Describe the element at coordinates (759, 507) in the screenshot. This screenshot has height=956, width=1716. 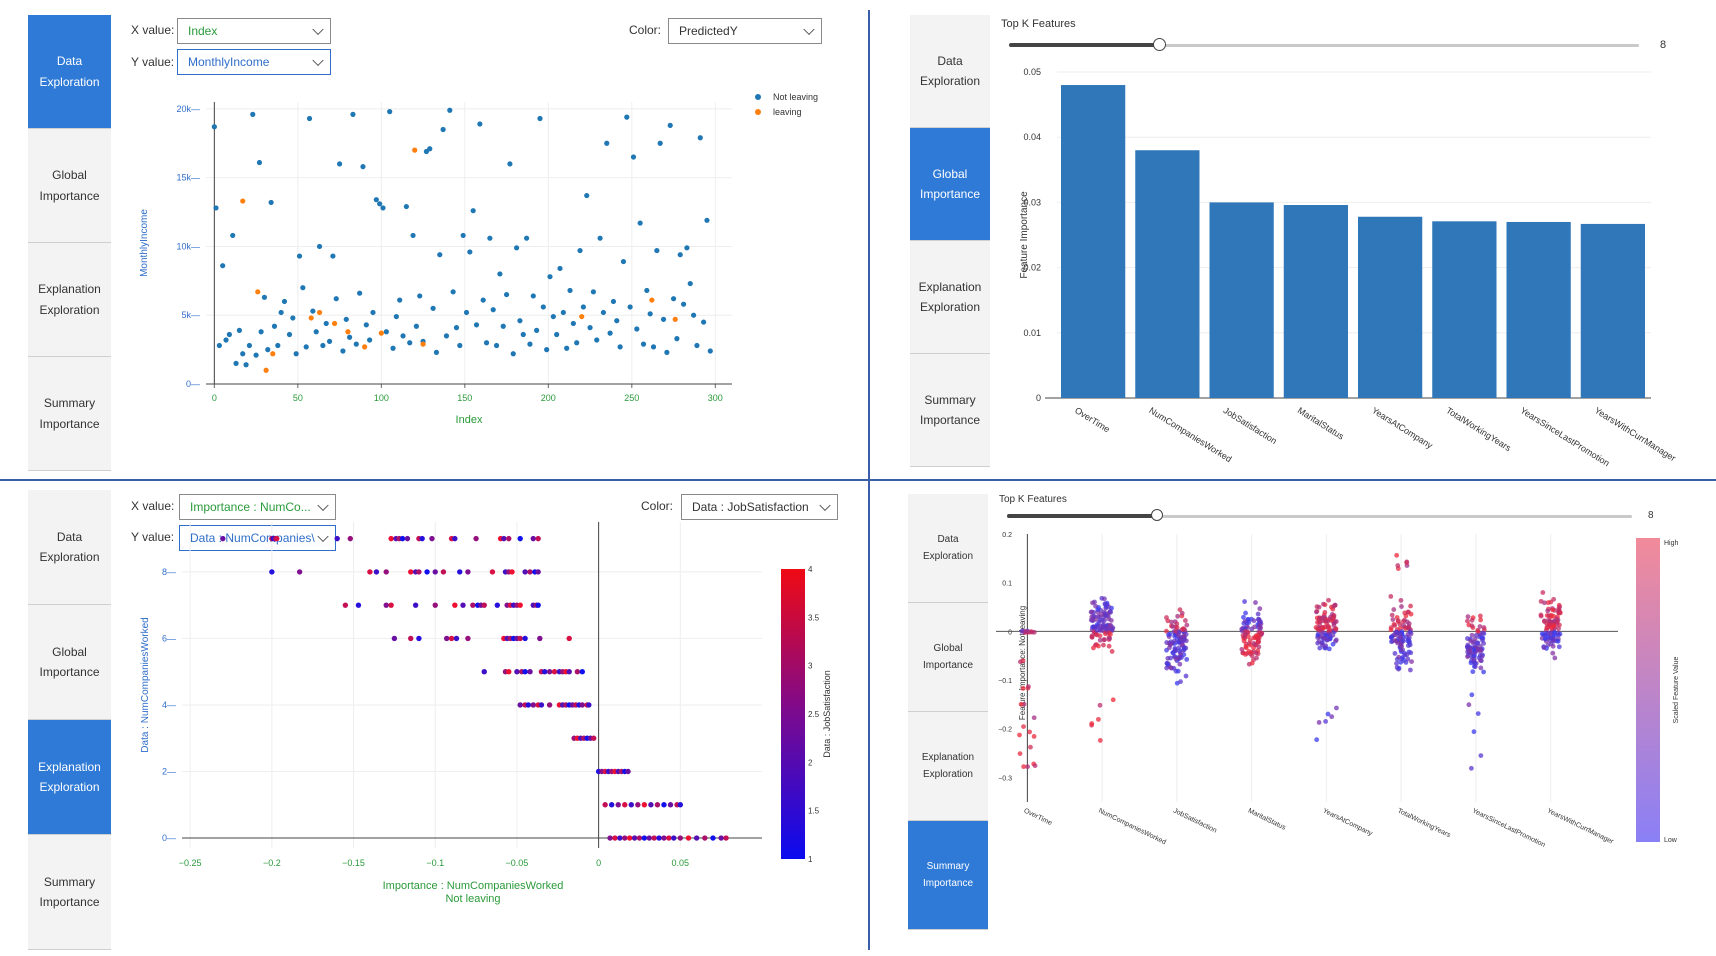
I see `color-dropdown: Data : JobSatisfaction` at that location.